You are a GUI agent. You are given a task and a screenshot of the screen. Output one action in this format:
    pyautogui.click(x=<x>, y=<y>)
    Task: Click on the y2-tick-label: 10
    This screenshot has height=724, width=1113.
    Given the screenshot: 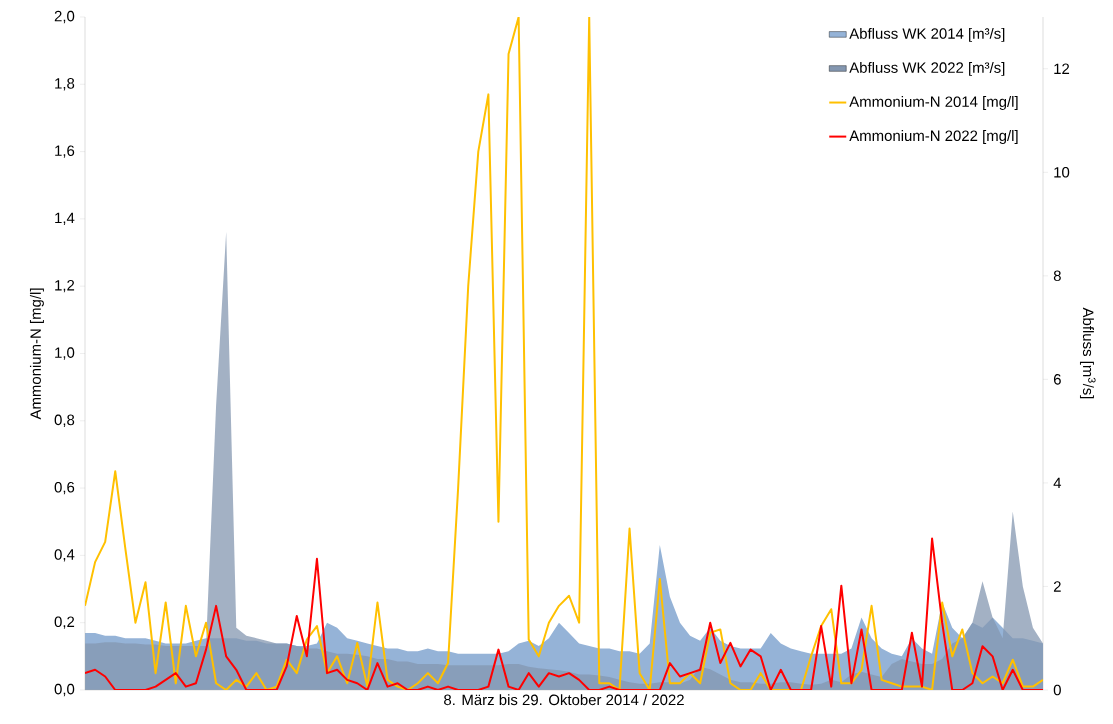 What is the action you would take?
    pyautogui.click(x=1062, y=172)
    